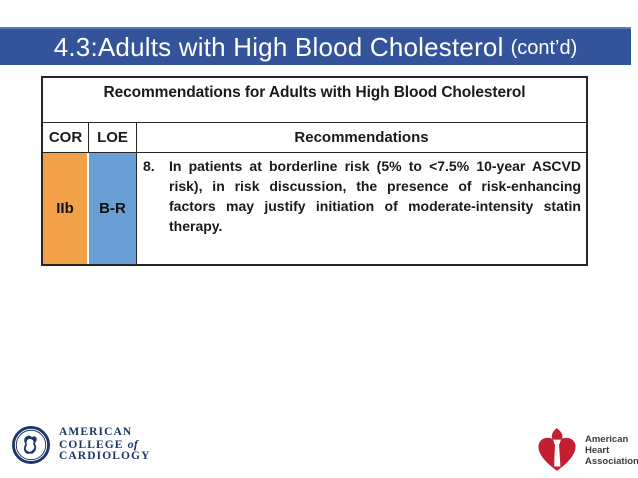 This screenshot has height=478, width=638. I want to click on acc-logo: AMERICAN COLLEGE of CARDIOLOGY, so click(81, 445).